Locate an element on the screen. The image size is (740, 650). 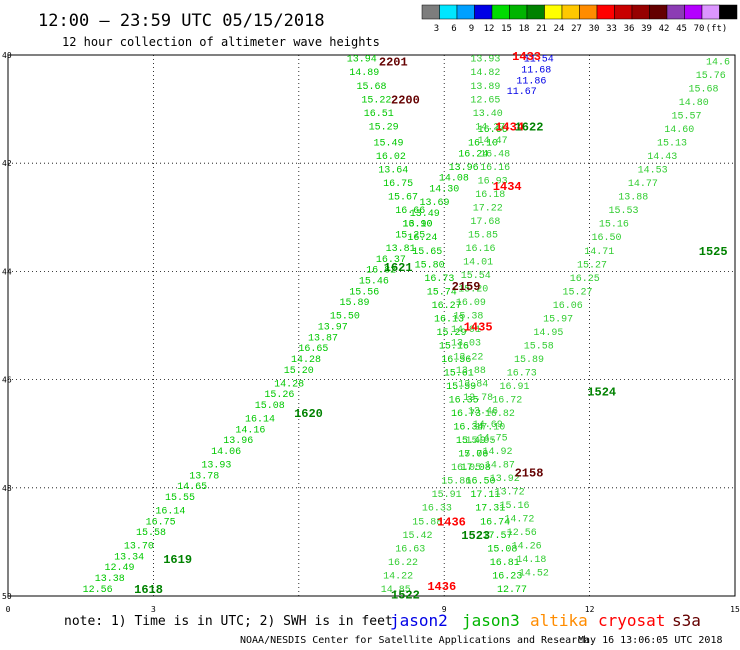
wave-height-label: 14.77 is located at coordinates (643, 184).